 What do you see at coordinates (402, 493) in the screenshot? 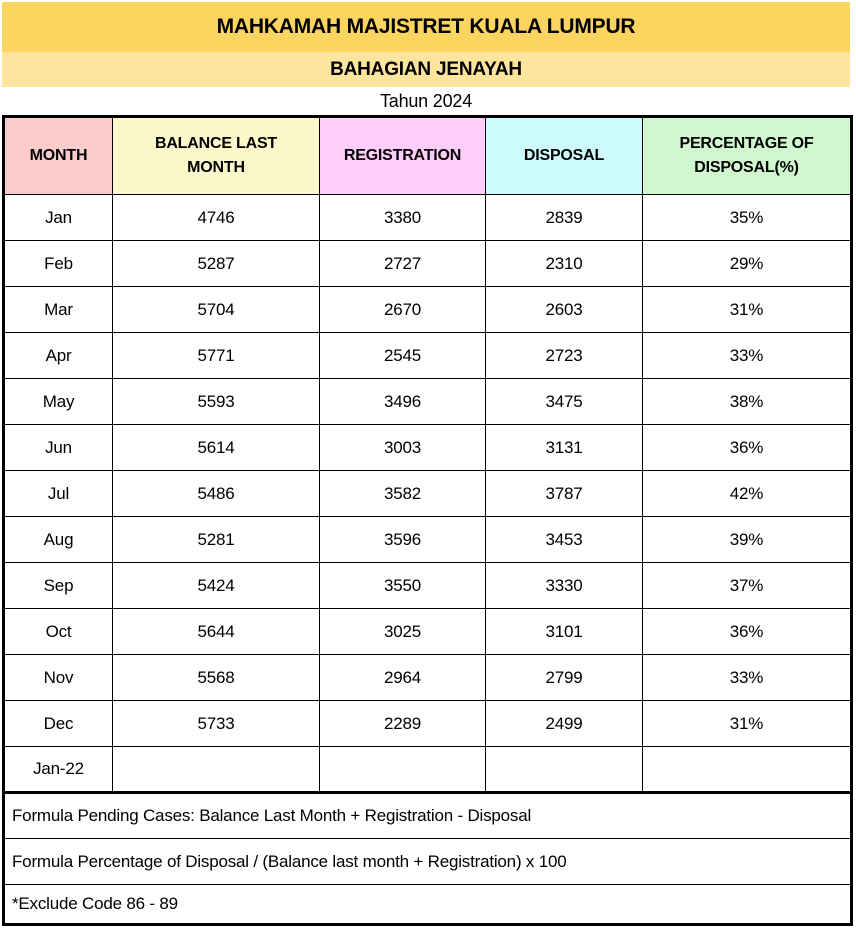
I see `cell-registration: 3582` at bounding box center [402, 493].